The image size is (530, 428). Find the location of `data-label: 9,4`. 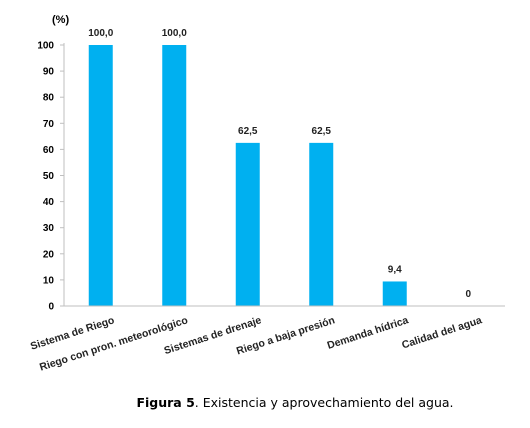

data-label: 9,4 is located at coordinates (395, 269).